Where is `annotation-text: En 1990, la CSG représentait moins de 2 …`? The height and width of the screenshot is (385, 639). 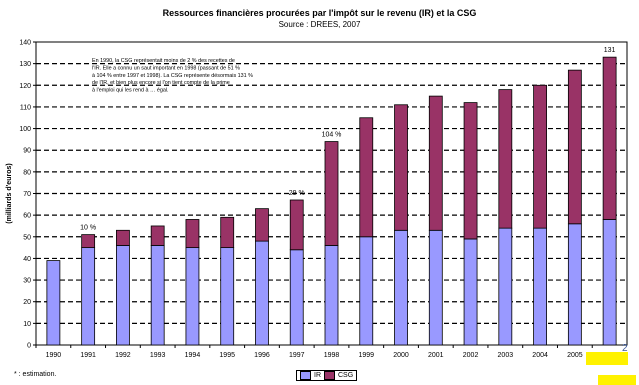
annotation-text: En 1990, la CSG représentait moins de 2 … is located at coordinates (172, 76).